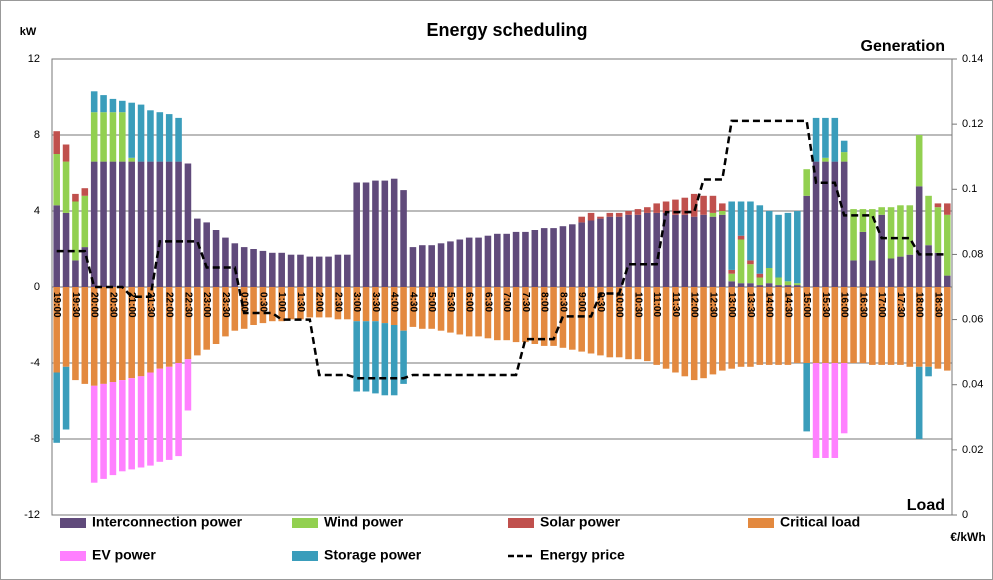 Image resolution: width=993 pixels, height=580 pixels. What do you see at coordinates (37, 211) in the screenshot?
I see `y-tick-label: 4` at bounding box center [37, 211].